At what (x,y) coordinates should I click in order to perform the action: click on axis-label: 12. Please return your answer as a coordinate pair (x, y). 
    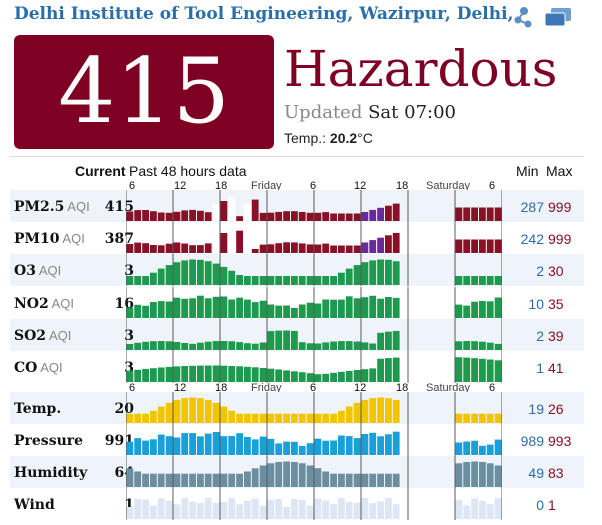
    Looking at the image, I should click on (180, 186).